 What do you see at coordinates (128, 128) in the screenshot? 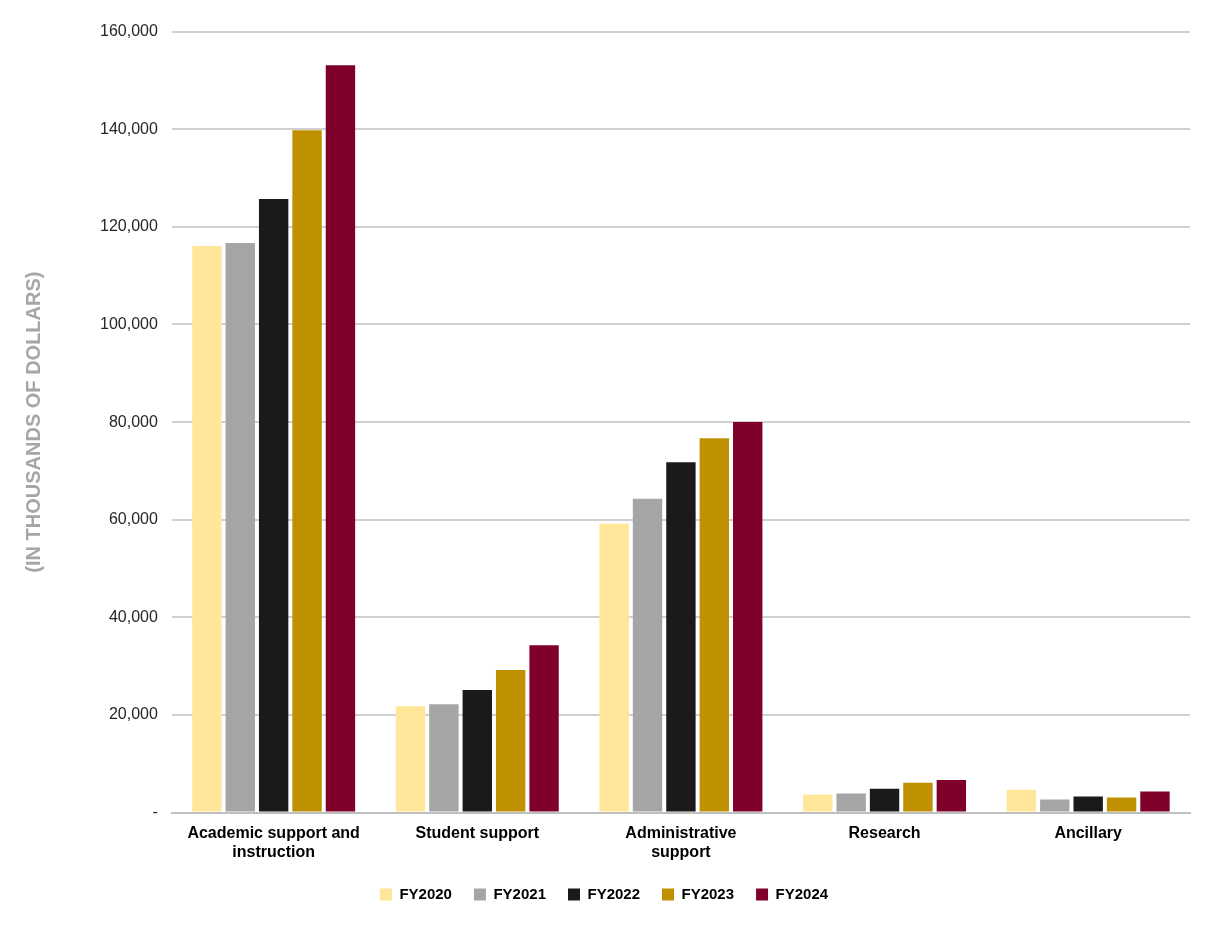
I see `y-tick-label: 140,000` at bounding box center [128, 128].